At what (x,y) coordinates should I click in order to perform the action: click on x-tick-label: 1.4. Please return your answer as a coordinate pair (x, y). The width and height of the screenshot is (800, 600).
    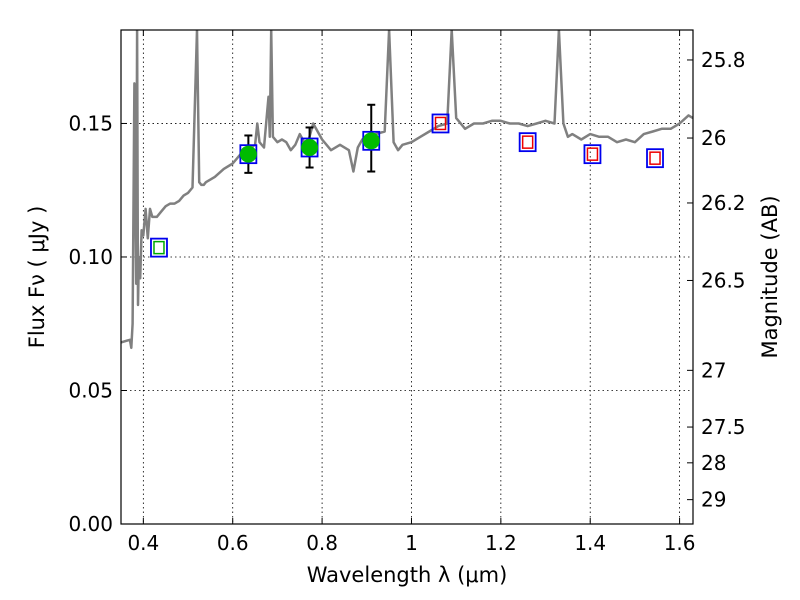
    Looking at the image, I should click on (590, 543).